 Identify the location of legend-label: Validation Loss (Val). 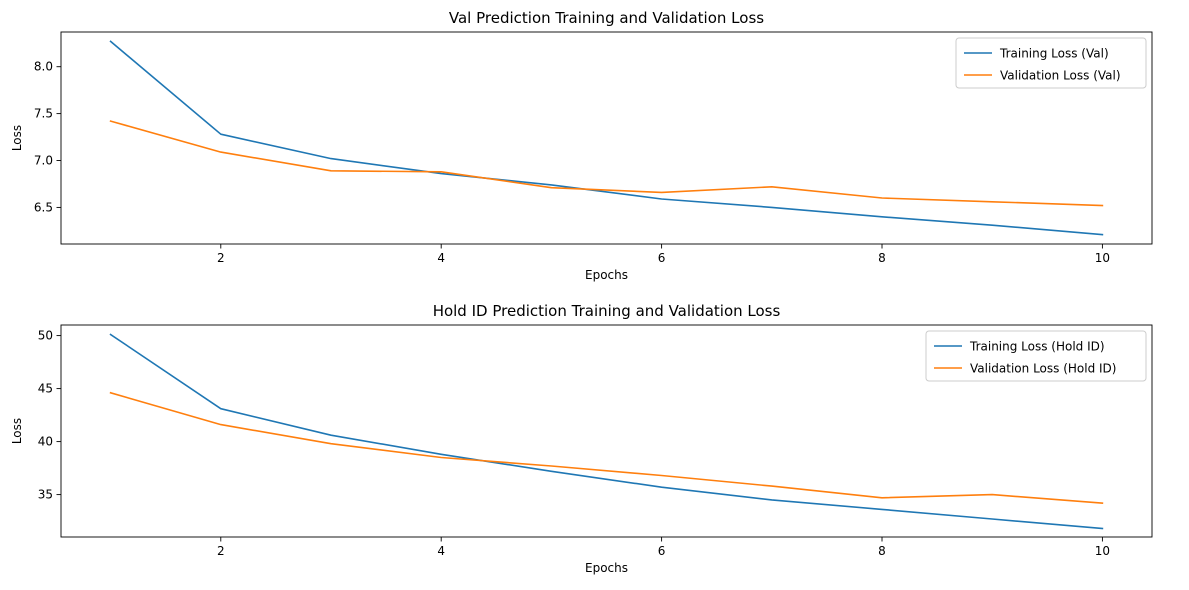
(1060, 76).